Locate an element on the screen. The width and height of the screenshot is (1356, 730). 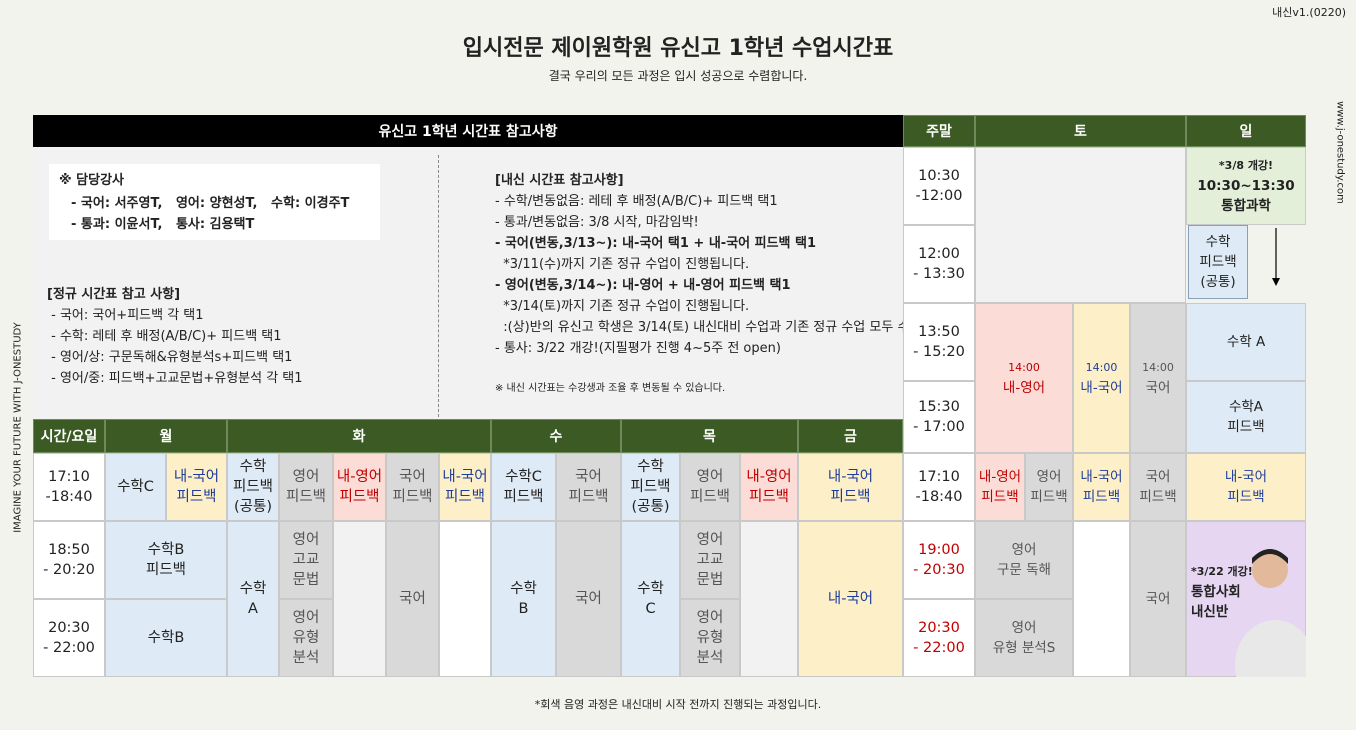
class-cell: 내-영어 피드백 is located at coordinates (1000, 487).